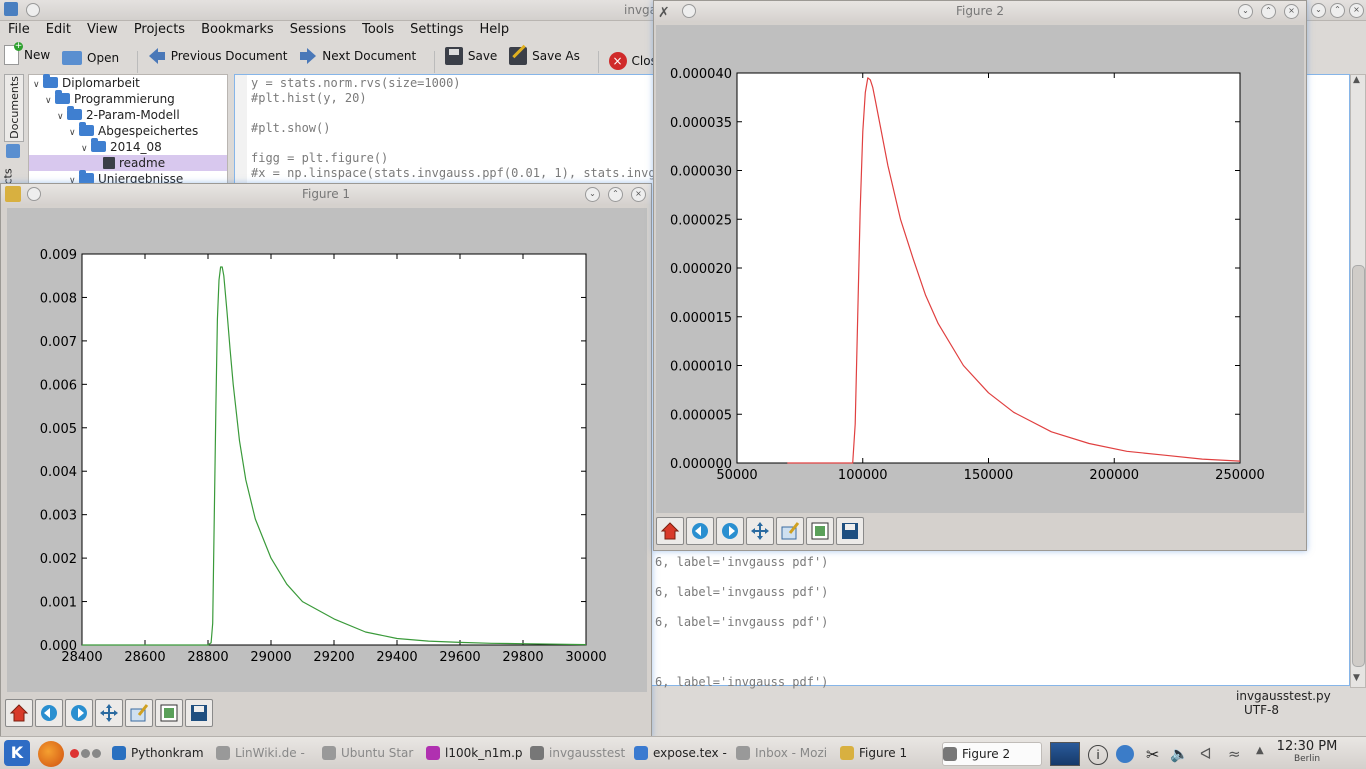  I want to click on wifi-icon: ≈, so click(1234, 754).